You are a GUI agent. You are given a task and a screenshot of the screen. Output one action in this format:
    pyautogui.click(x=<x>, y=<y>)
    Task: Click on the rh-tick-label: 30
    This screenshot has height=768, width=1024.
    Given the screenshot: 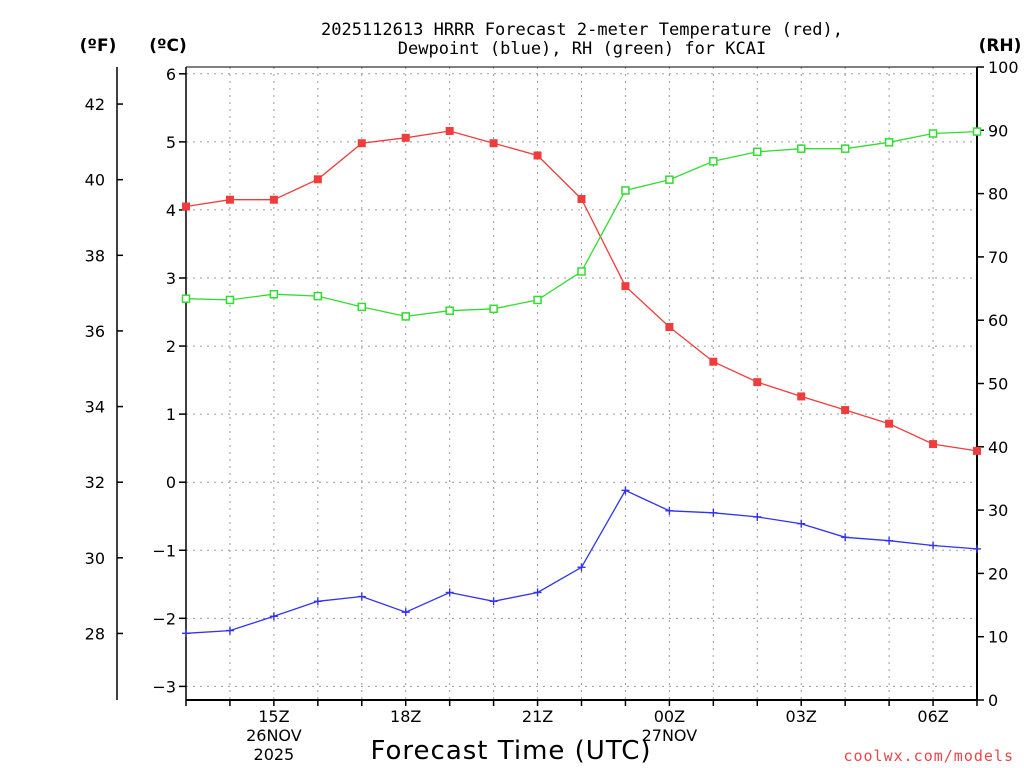 What is the action you would take?
    pyautogui.click(x=998, y=510)
    